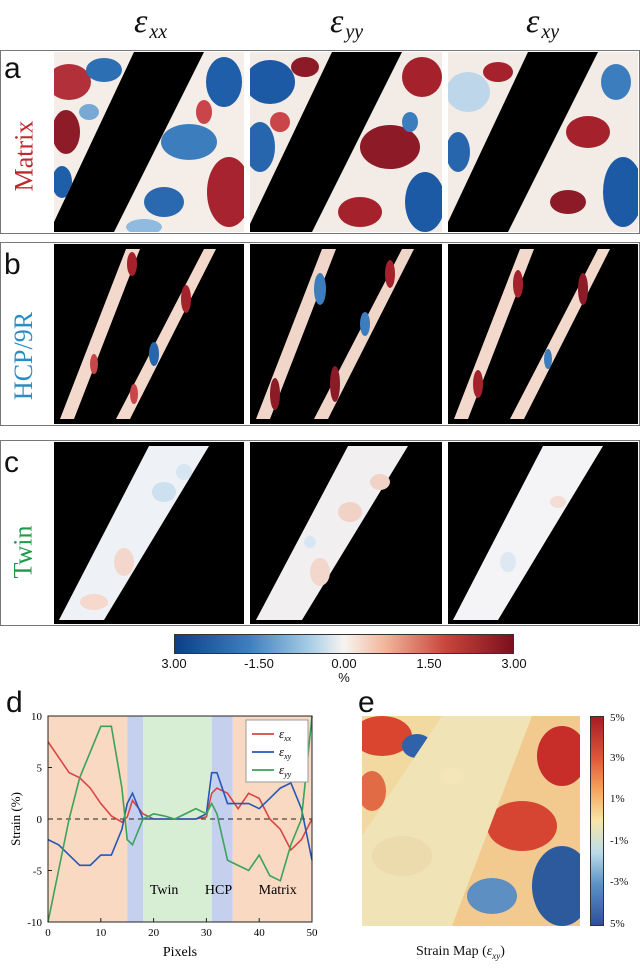  What do you see at coordinates (344, 644) in the screenshot?
I see `colorbar` at bounding box center [344, 644].